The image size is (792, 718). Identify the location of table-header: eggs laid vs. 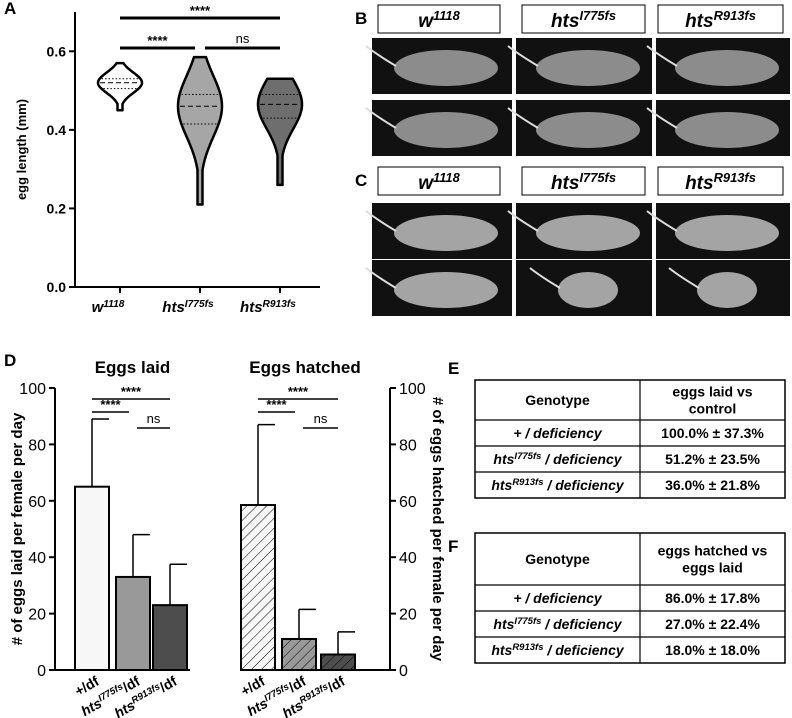
(712, 392).